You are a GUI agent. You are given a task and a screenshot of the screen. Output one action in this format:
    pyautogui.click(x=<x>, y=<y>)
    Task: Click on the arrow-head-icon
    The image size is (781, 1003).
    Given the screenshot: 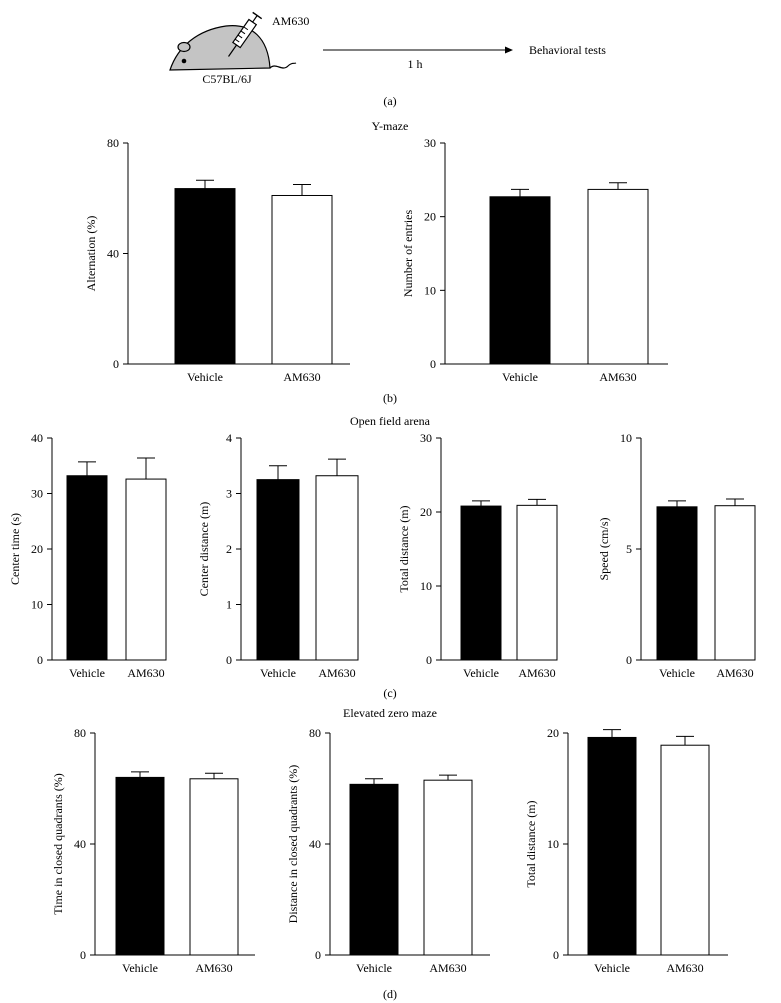 What is the action you would take?
    pyautogui.click(x=509, y=50)
    